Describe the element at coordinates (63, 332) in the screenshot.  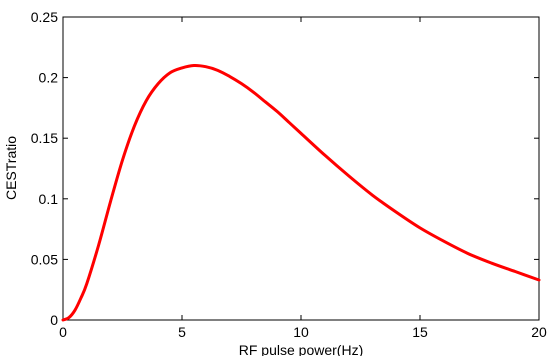
I see `x-tick-label: 0` at that location.